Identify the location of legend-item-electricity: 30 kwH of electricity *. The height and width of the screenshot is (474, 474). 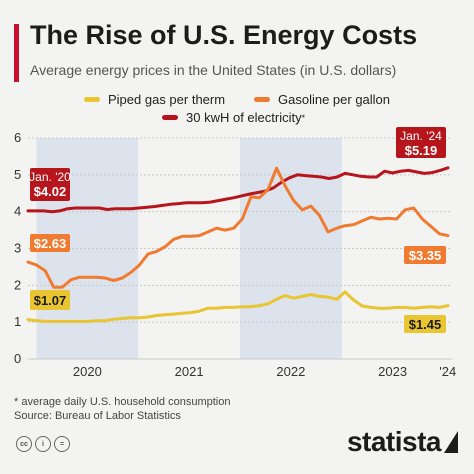
(233, 117).